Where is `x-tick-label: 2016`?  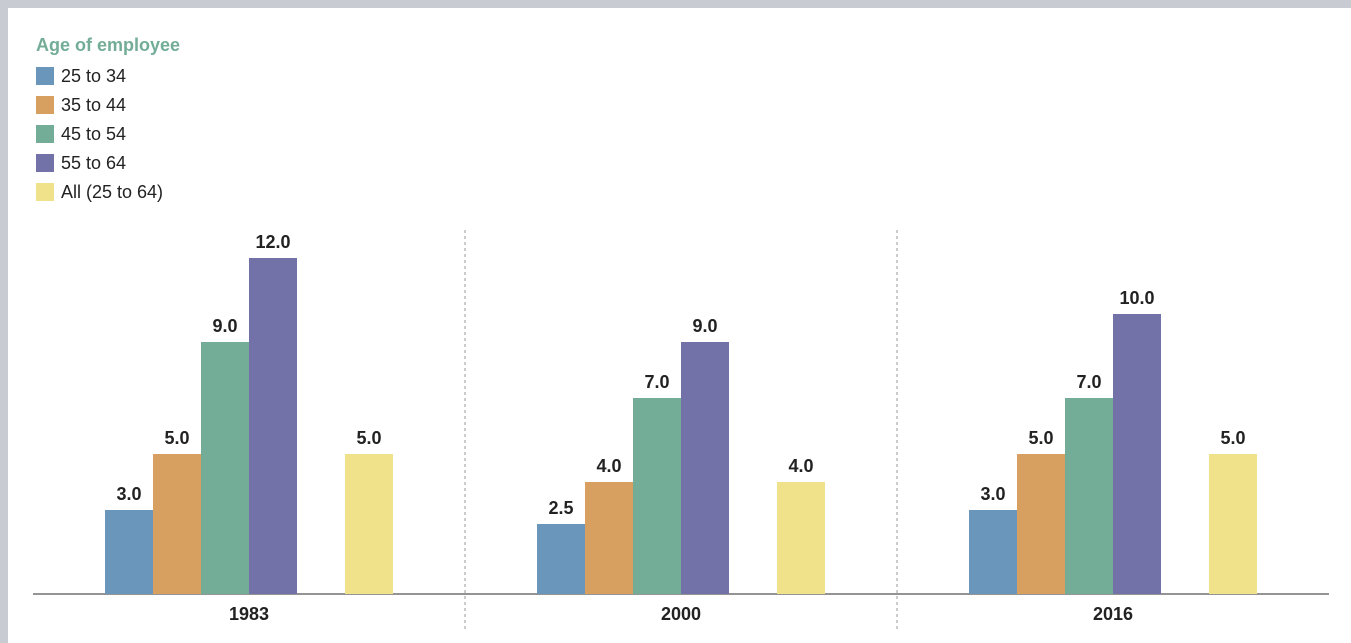 x-tick-label: 2016 is located at coordinates (1113, 614).